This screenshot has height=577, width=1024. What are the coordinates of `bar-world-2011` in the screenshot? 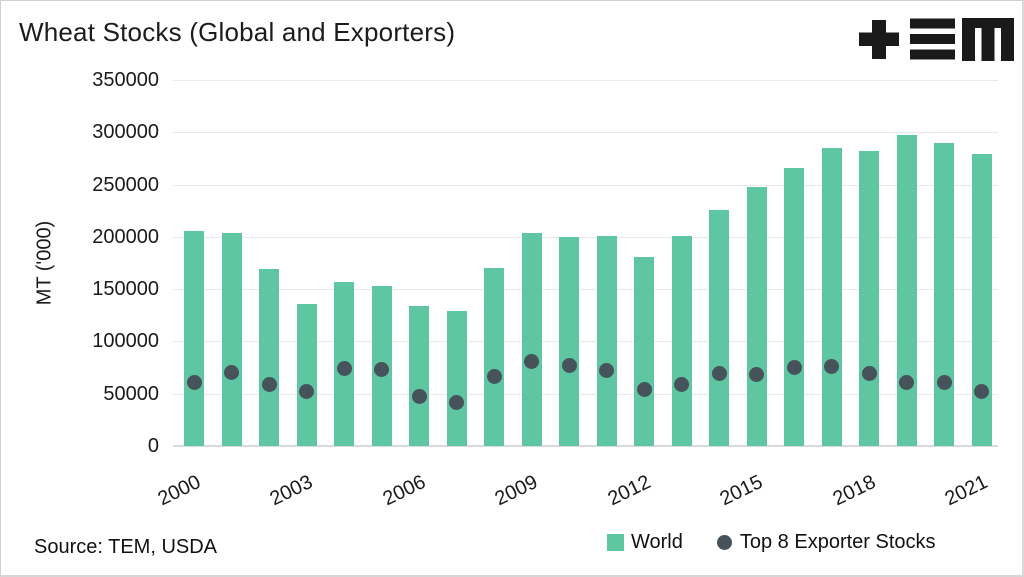 It's located at (606, 340).